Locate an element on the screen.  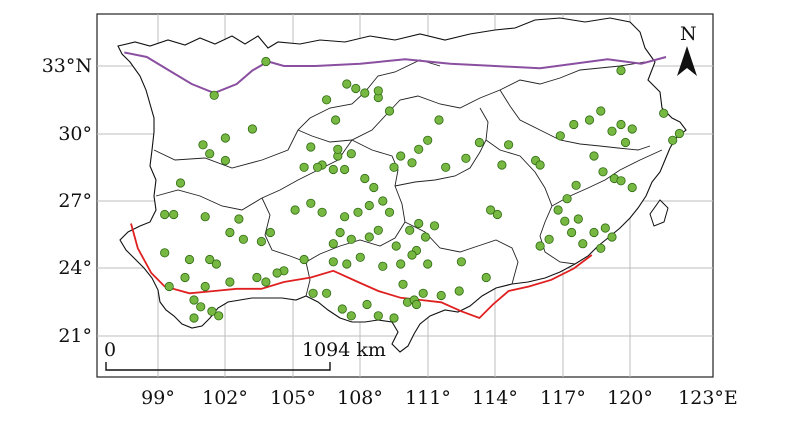
southern-boundary-line is located at coordinates (361, 271).